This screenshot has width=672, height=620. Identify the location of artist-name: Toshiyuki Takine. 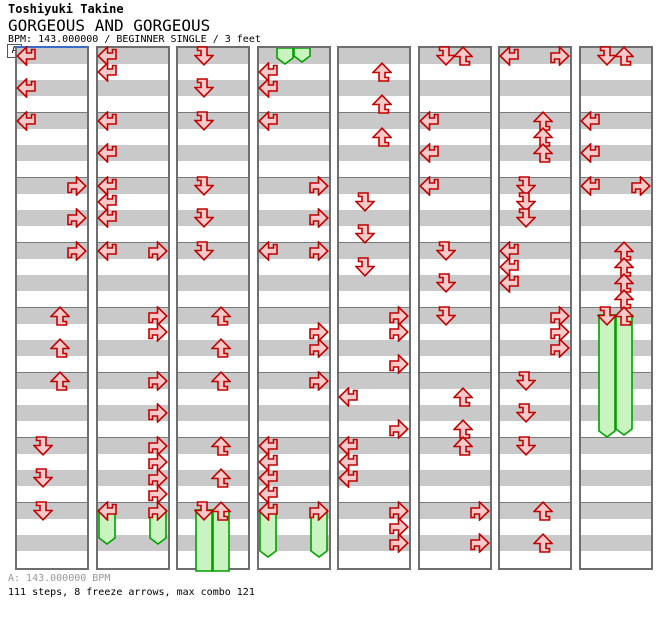
(66, 9).